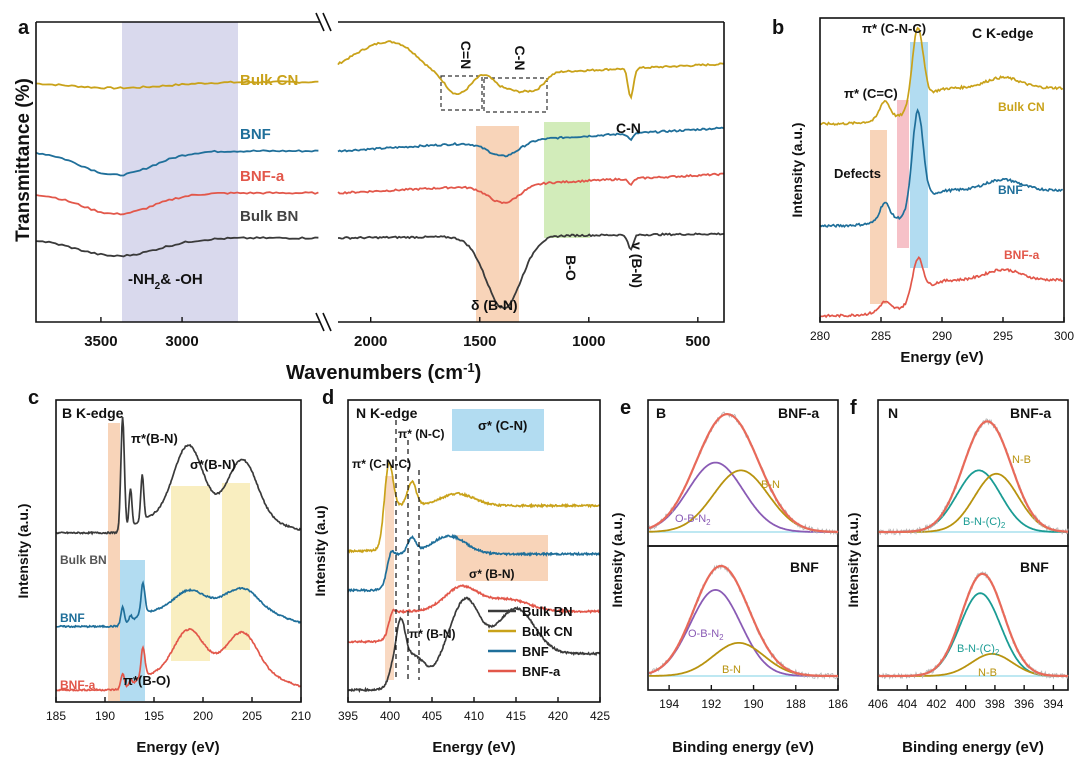 This screenshot has height=764, width=1080. I want to click on label-bulk-bn: Bulk BN, so click(269, 216).